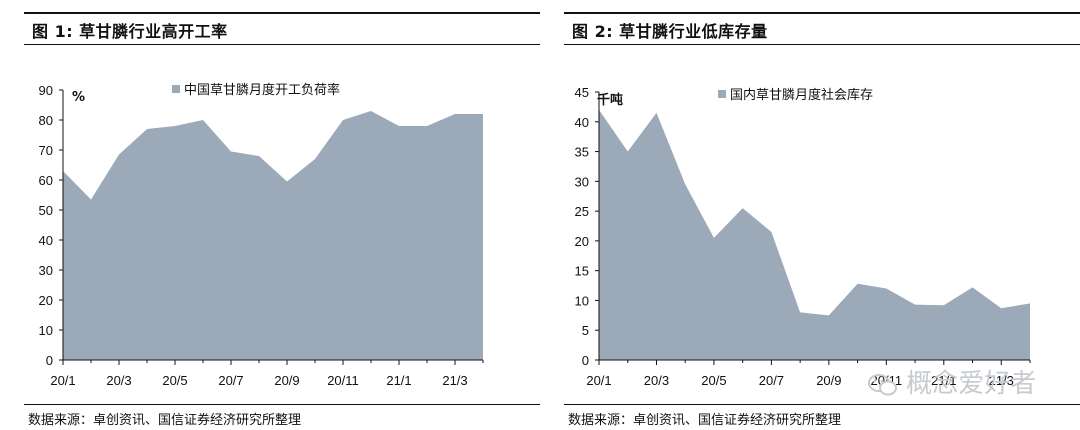  What do you see at coordinates (46, 180) in the screenshot?
I see `y-tick-label: 60` at bounding box center [46, 180].